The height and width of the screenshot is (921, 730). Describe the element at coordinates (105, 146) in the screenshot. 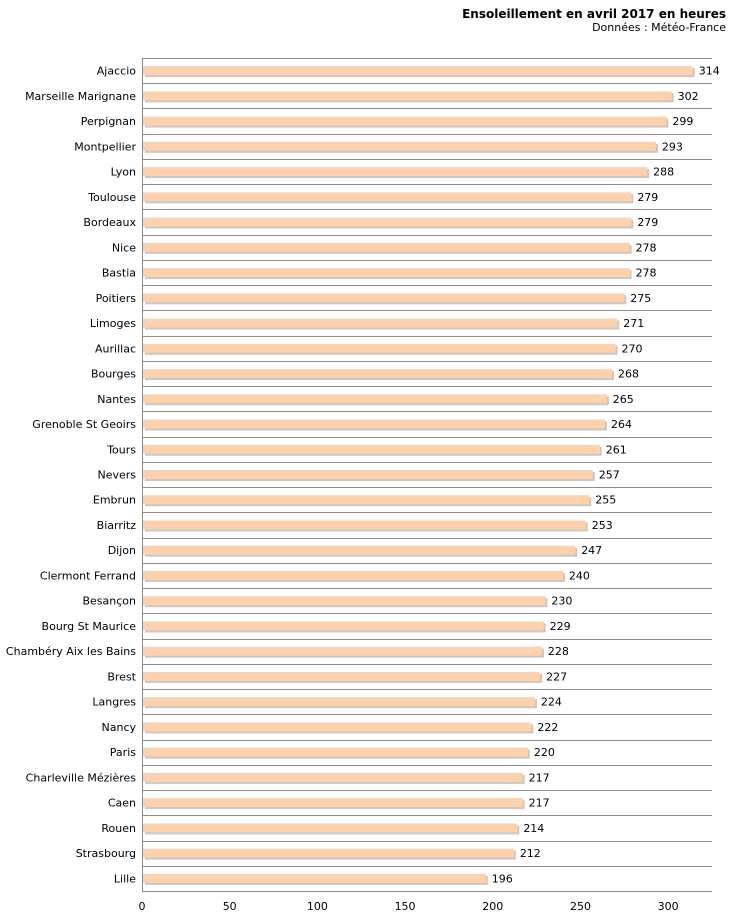

I see `category-label: Montpellier` at that location.